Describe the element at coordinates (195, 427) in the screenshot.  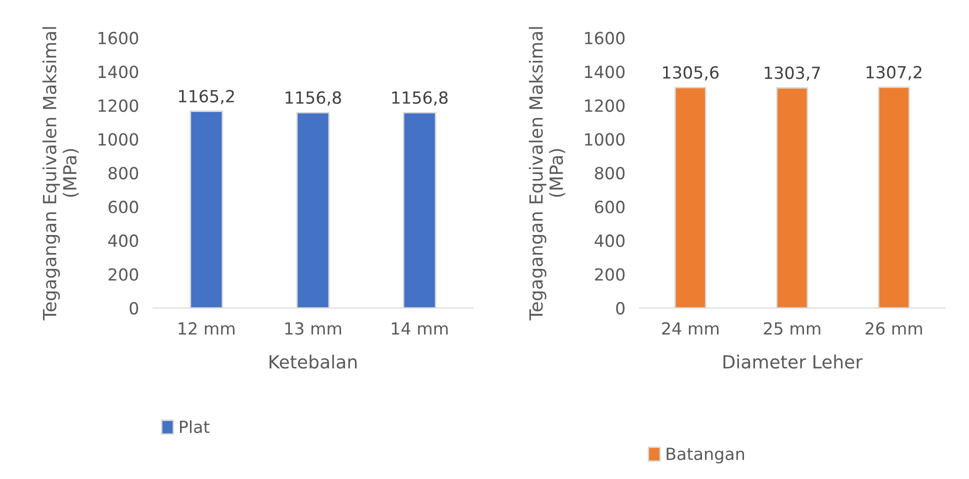
I see `legend-label: Plat` at that location.